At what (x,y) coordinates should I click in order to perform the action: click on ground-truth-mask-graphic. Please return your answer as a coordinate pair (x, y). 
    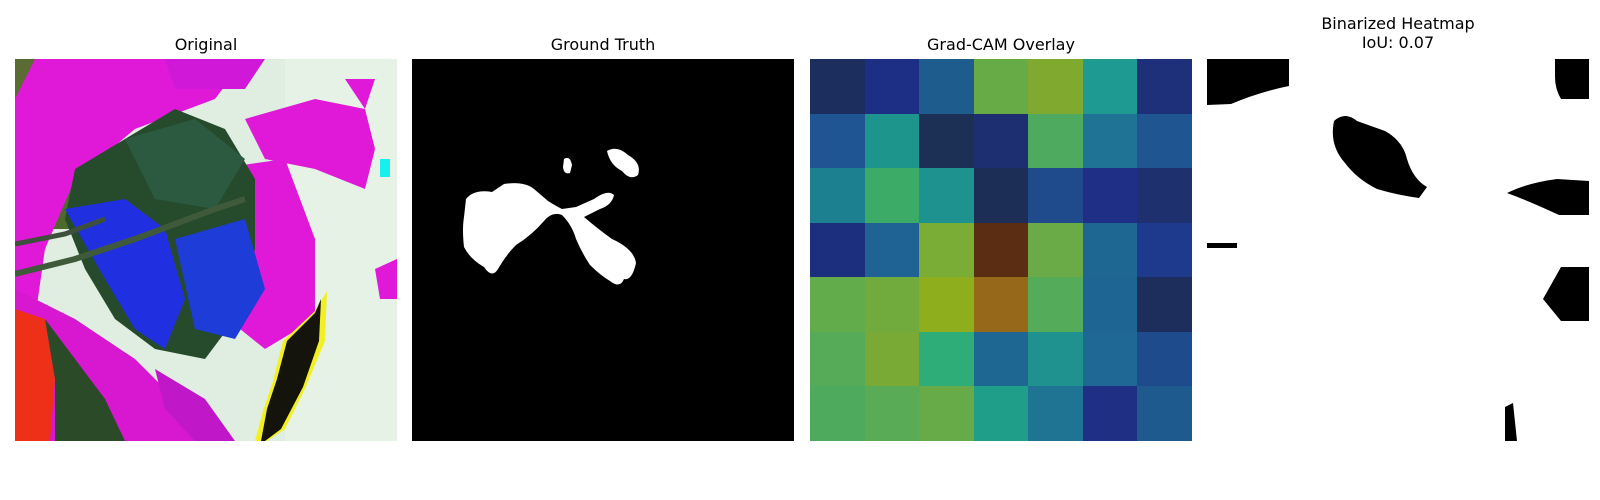
    Looking at the image, I should click on (551, 216).